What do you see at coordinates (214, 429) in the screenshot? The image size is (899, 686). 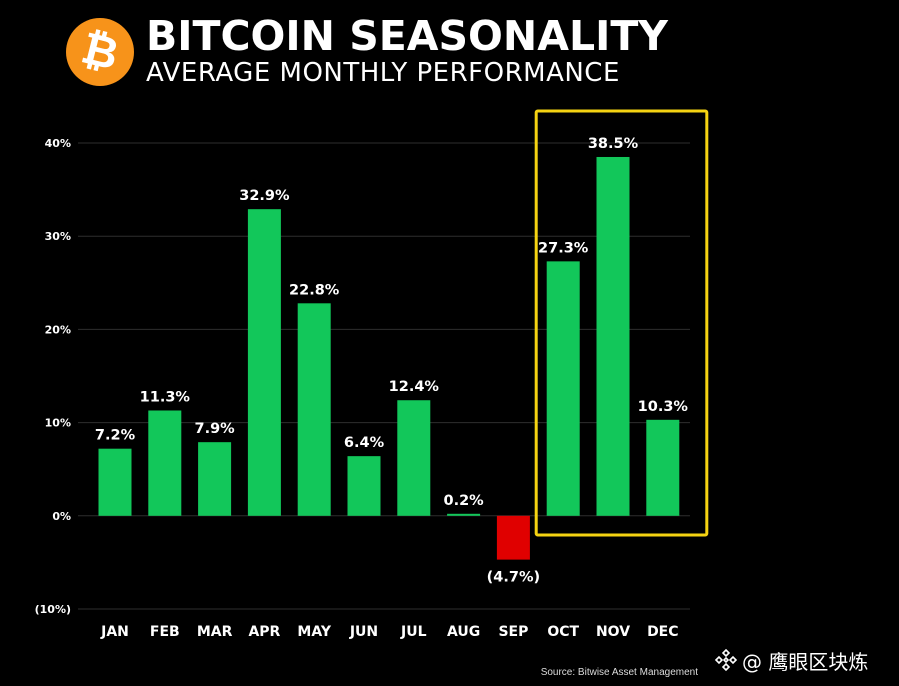 I see `value-label-mar: 7.9%` at bounding box center [214, 429].